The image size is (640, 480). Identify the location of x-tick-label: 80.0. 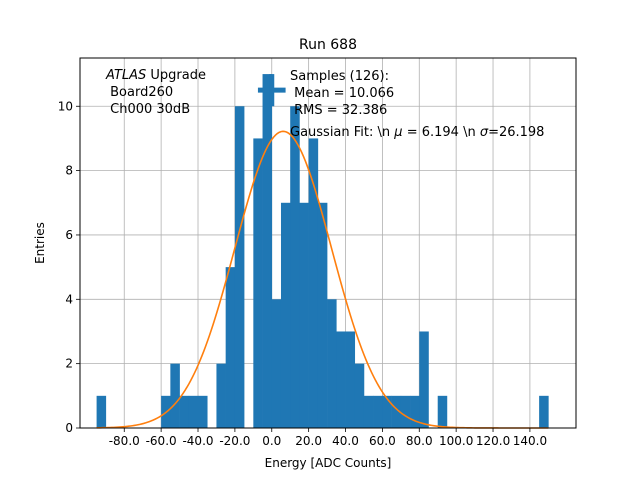
(419, 441).